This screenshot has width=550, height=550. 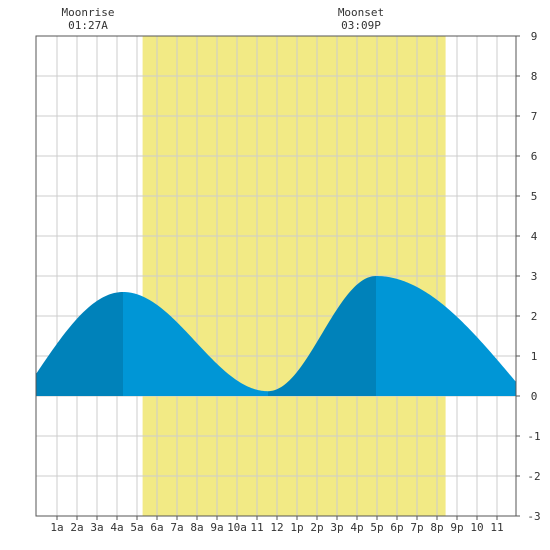 I want to click on x-tick-label: 7a, so click(x=176, y=527).